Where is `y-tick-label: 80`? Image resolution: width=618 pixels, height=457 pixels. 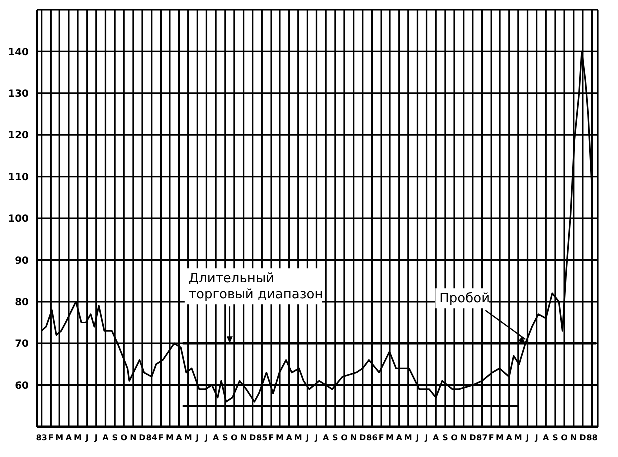
y-tick-label: 80 is located at coordinates (22, 302).